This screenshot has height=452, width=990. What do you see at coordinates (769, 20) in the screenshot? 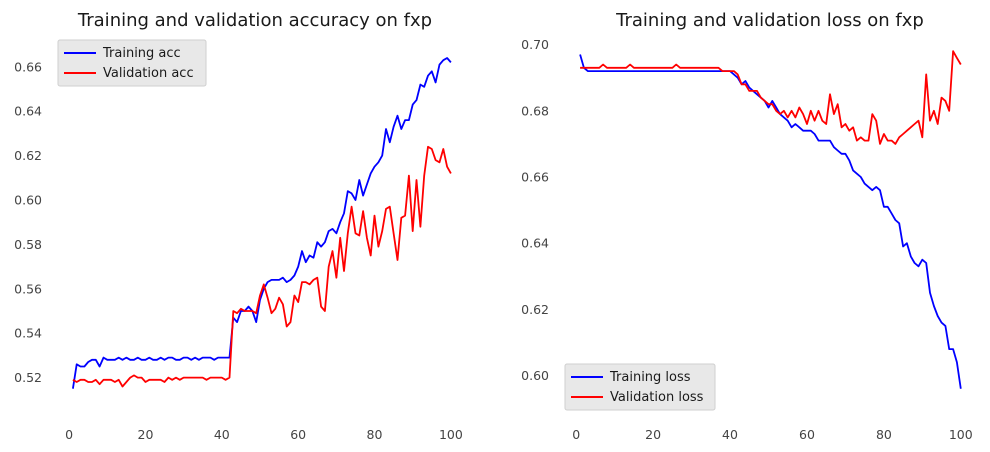
I see `loss-chart-title: Training and validation loss on fxp` at bounding box center [769, 20].